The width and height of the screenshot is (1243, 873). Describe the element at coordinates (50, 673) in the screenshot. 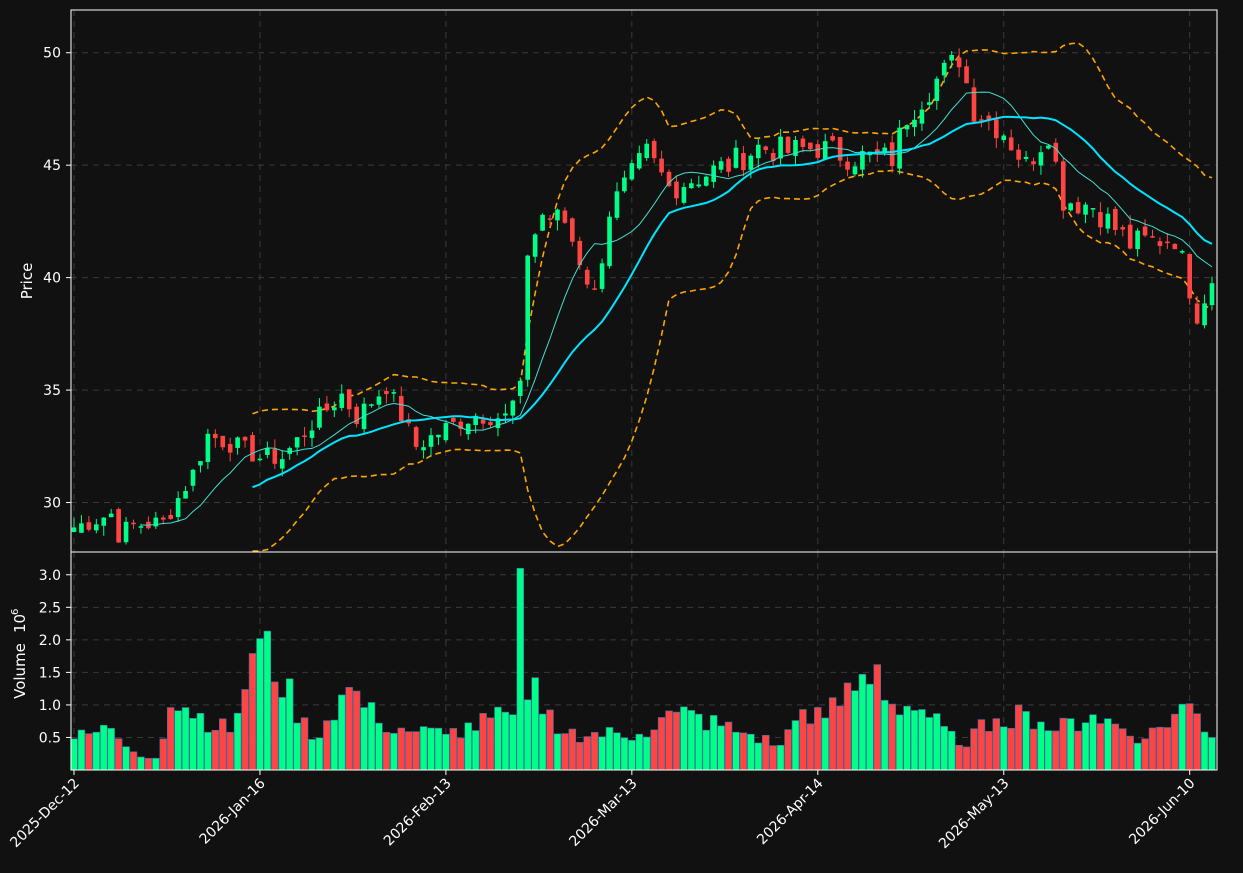

I see `volume-tick-label: 1.5` at that location.